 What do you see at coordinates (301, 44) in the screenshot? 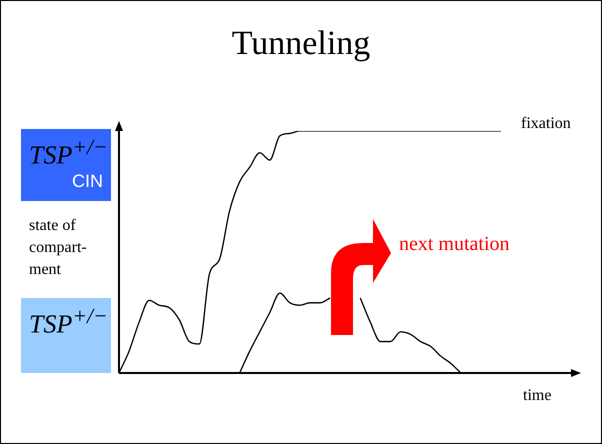
I see `chart-title: Tunneling` at bounding box center [301, 44].